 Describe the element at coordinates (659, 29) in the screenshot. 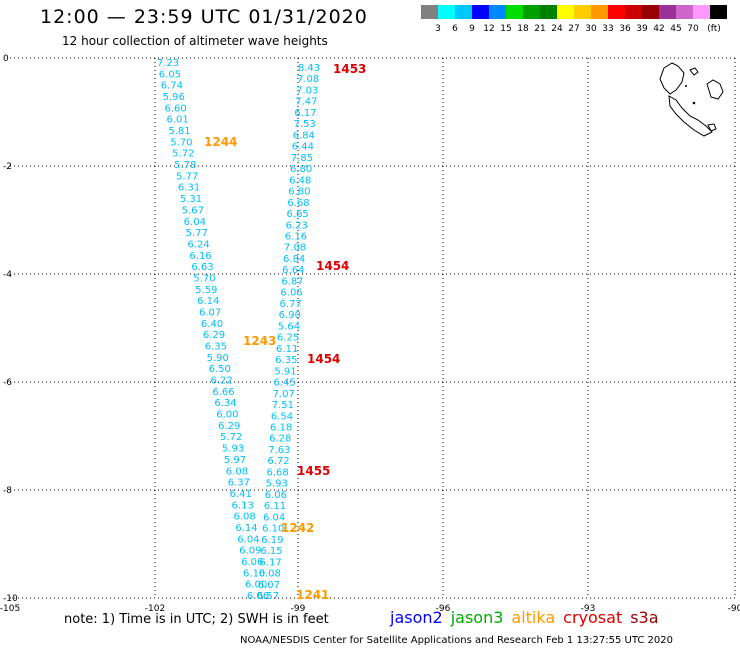

I see `legend-label: 42` at that location.